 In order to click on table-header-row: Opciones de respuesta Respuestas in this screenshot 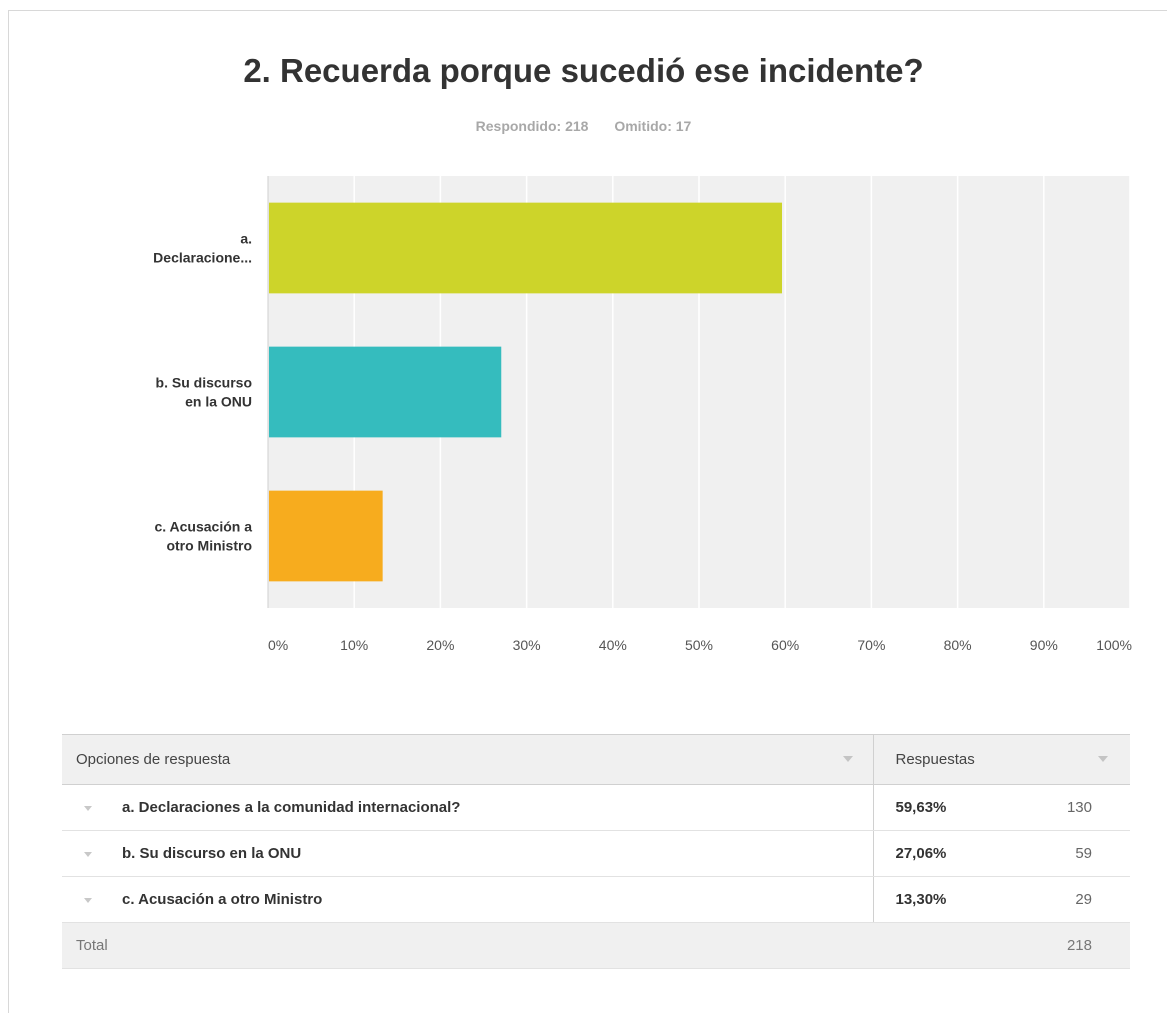, I will do `click(596, 759)`.